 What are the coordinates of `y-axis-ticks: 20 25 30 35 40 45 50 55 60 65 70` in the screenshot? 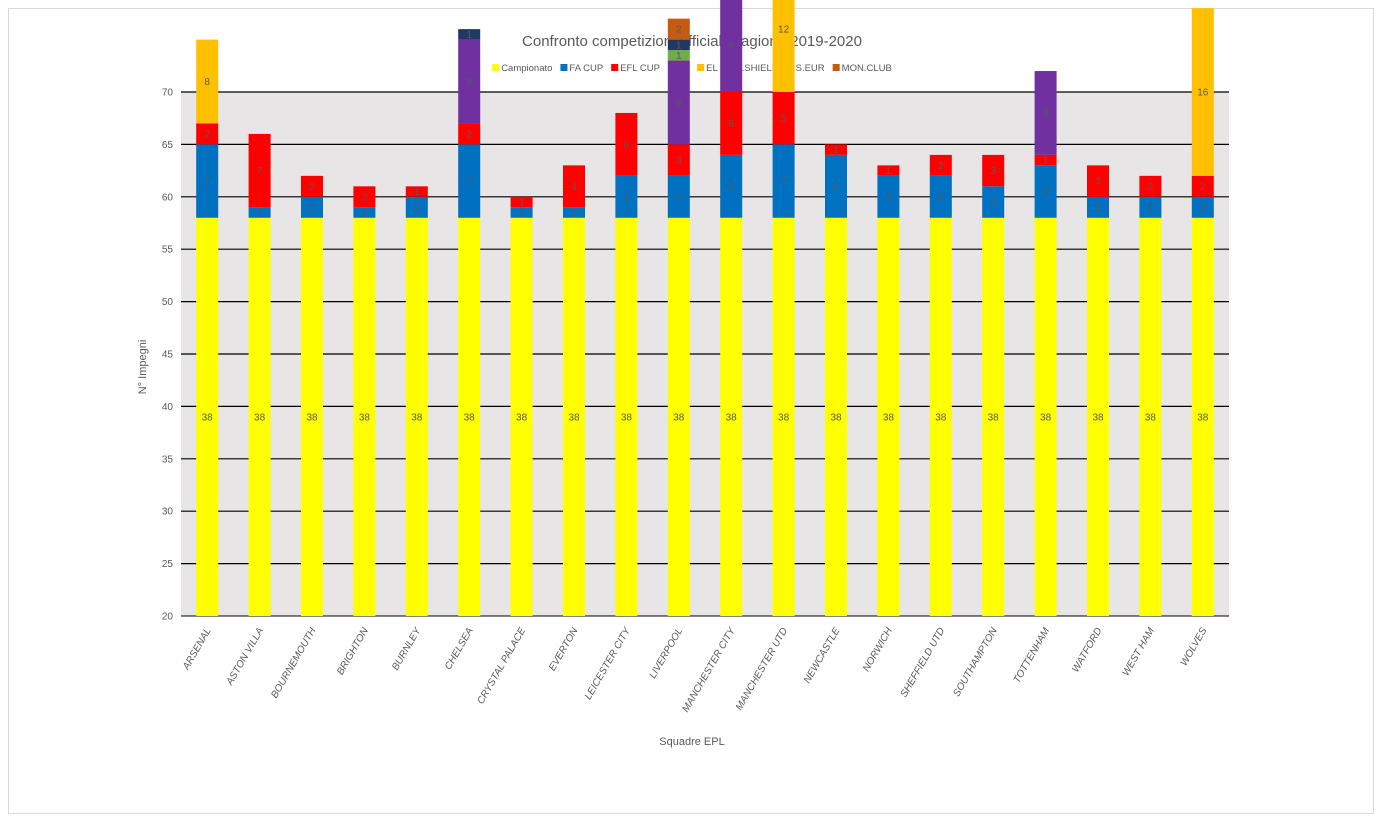 It's located at (168, 355).